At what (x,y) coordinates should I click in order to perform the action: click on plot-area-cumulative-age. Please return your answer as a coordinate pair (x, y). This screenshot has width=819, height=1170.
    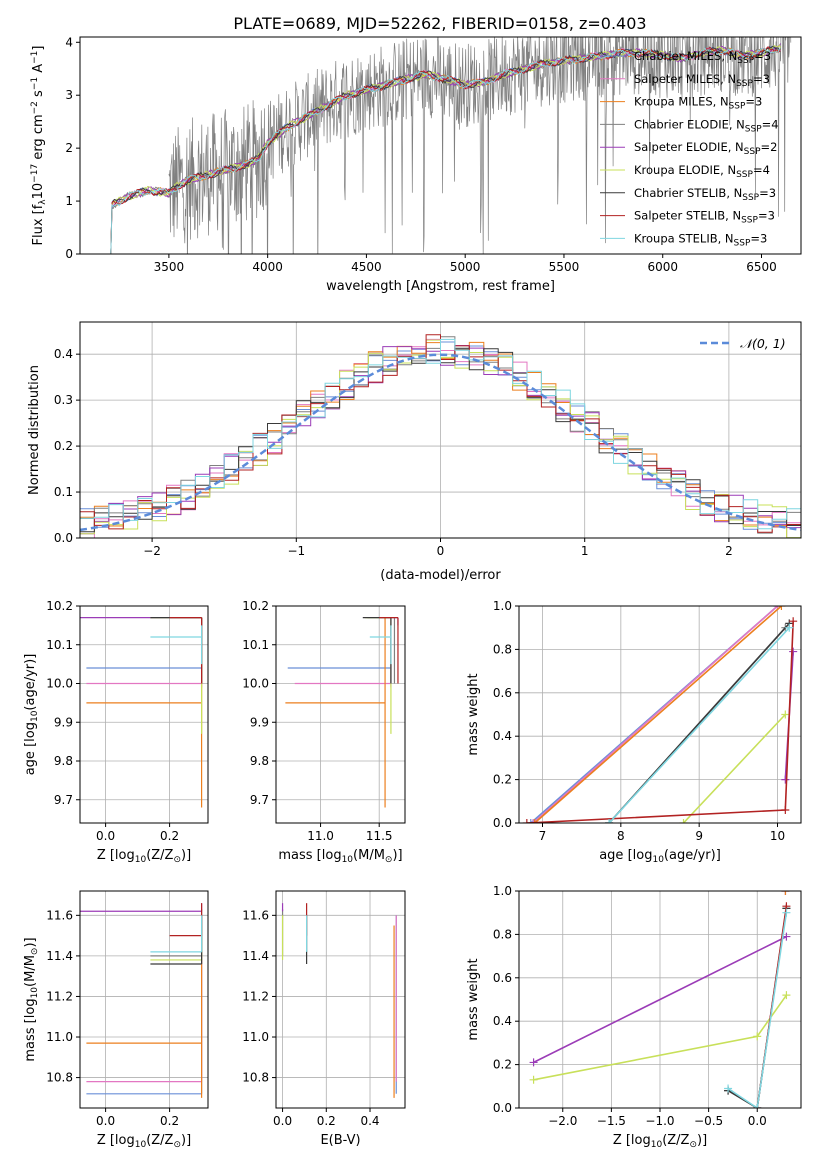
    Looking at the image, I should click on (660, 714).